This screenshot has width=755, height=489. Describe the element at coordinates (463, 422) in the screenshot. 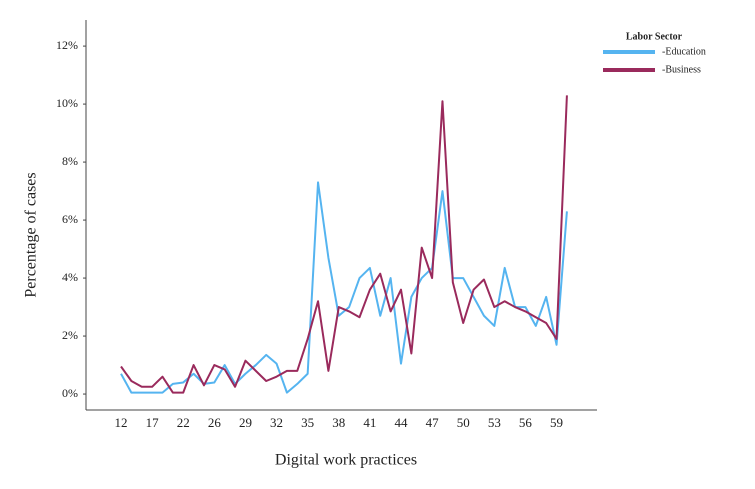

I see `x-tick-label: 50` at that location.